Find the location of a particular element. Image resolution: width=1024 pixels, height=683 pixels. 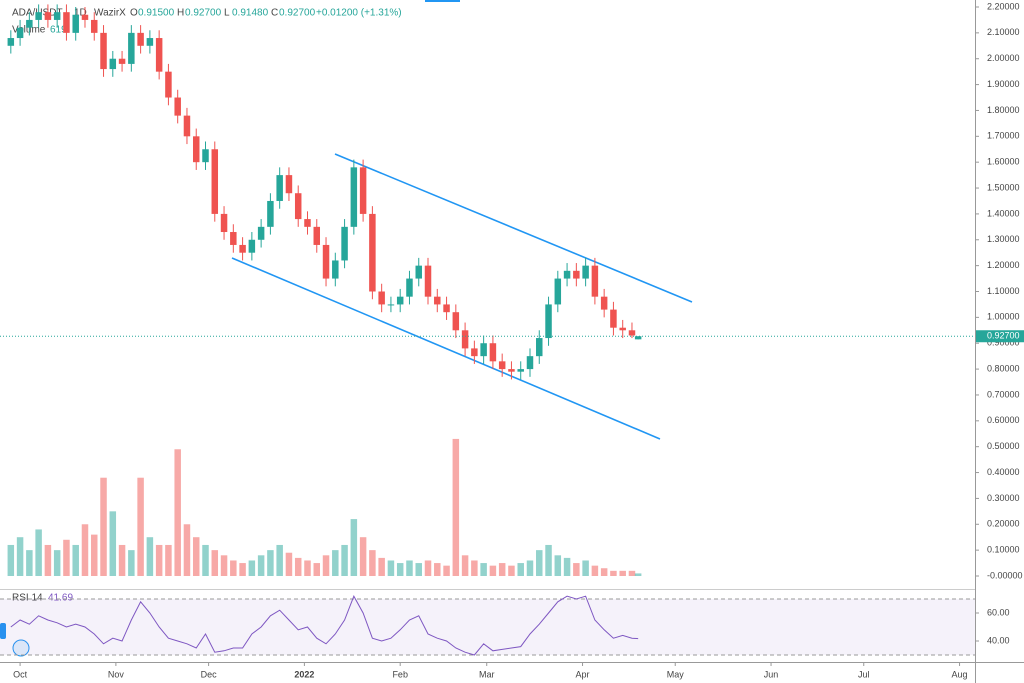

rsi-line is located at coordinates (324, 625).